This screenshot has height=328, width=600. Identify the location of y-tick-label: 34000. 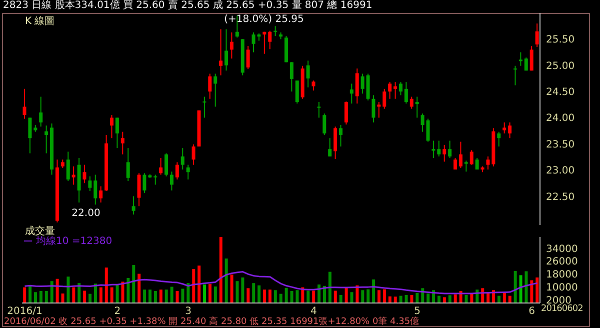
(562, 249).